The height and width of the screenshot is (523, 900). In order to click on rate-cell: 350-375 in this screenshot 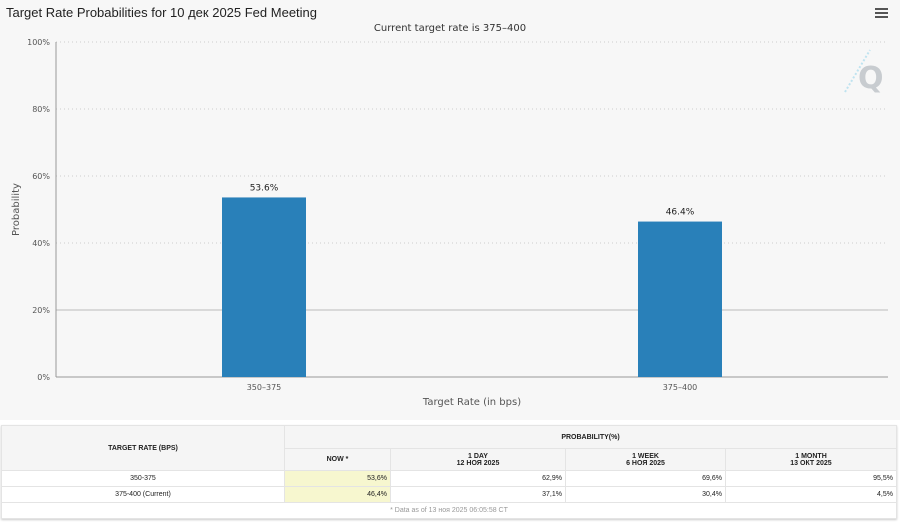, I will do `click(143, 478)`.